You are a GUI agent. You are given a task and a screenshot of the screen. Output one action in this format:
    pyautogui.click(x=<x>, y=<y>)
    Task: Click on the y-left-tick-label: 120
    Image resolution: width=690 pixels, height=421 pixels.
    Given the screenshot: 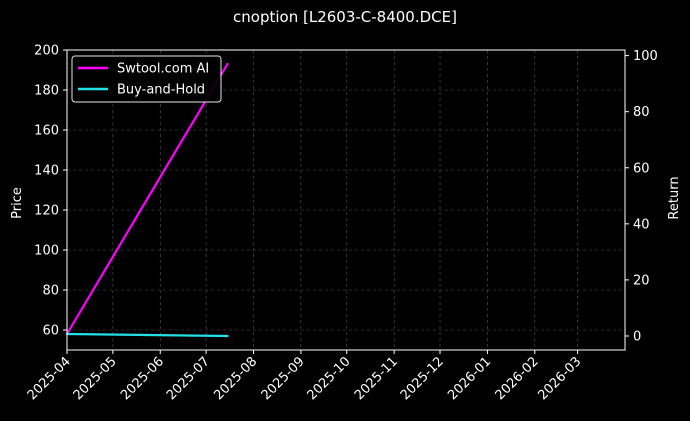 What is the action you would take?
    pyautogui.click(x=46, y=211)
    